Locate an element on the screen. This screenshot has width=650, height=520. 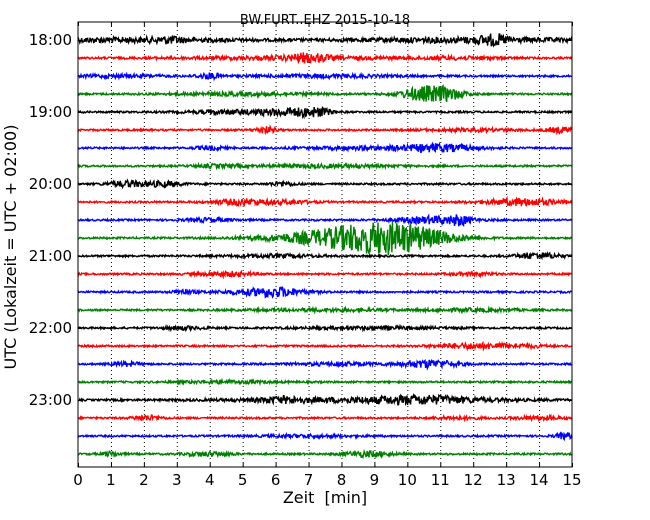
trace-19:45 is located at coordinates (325, 166).